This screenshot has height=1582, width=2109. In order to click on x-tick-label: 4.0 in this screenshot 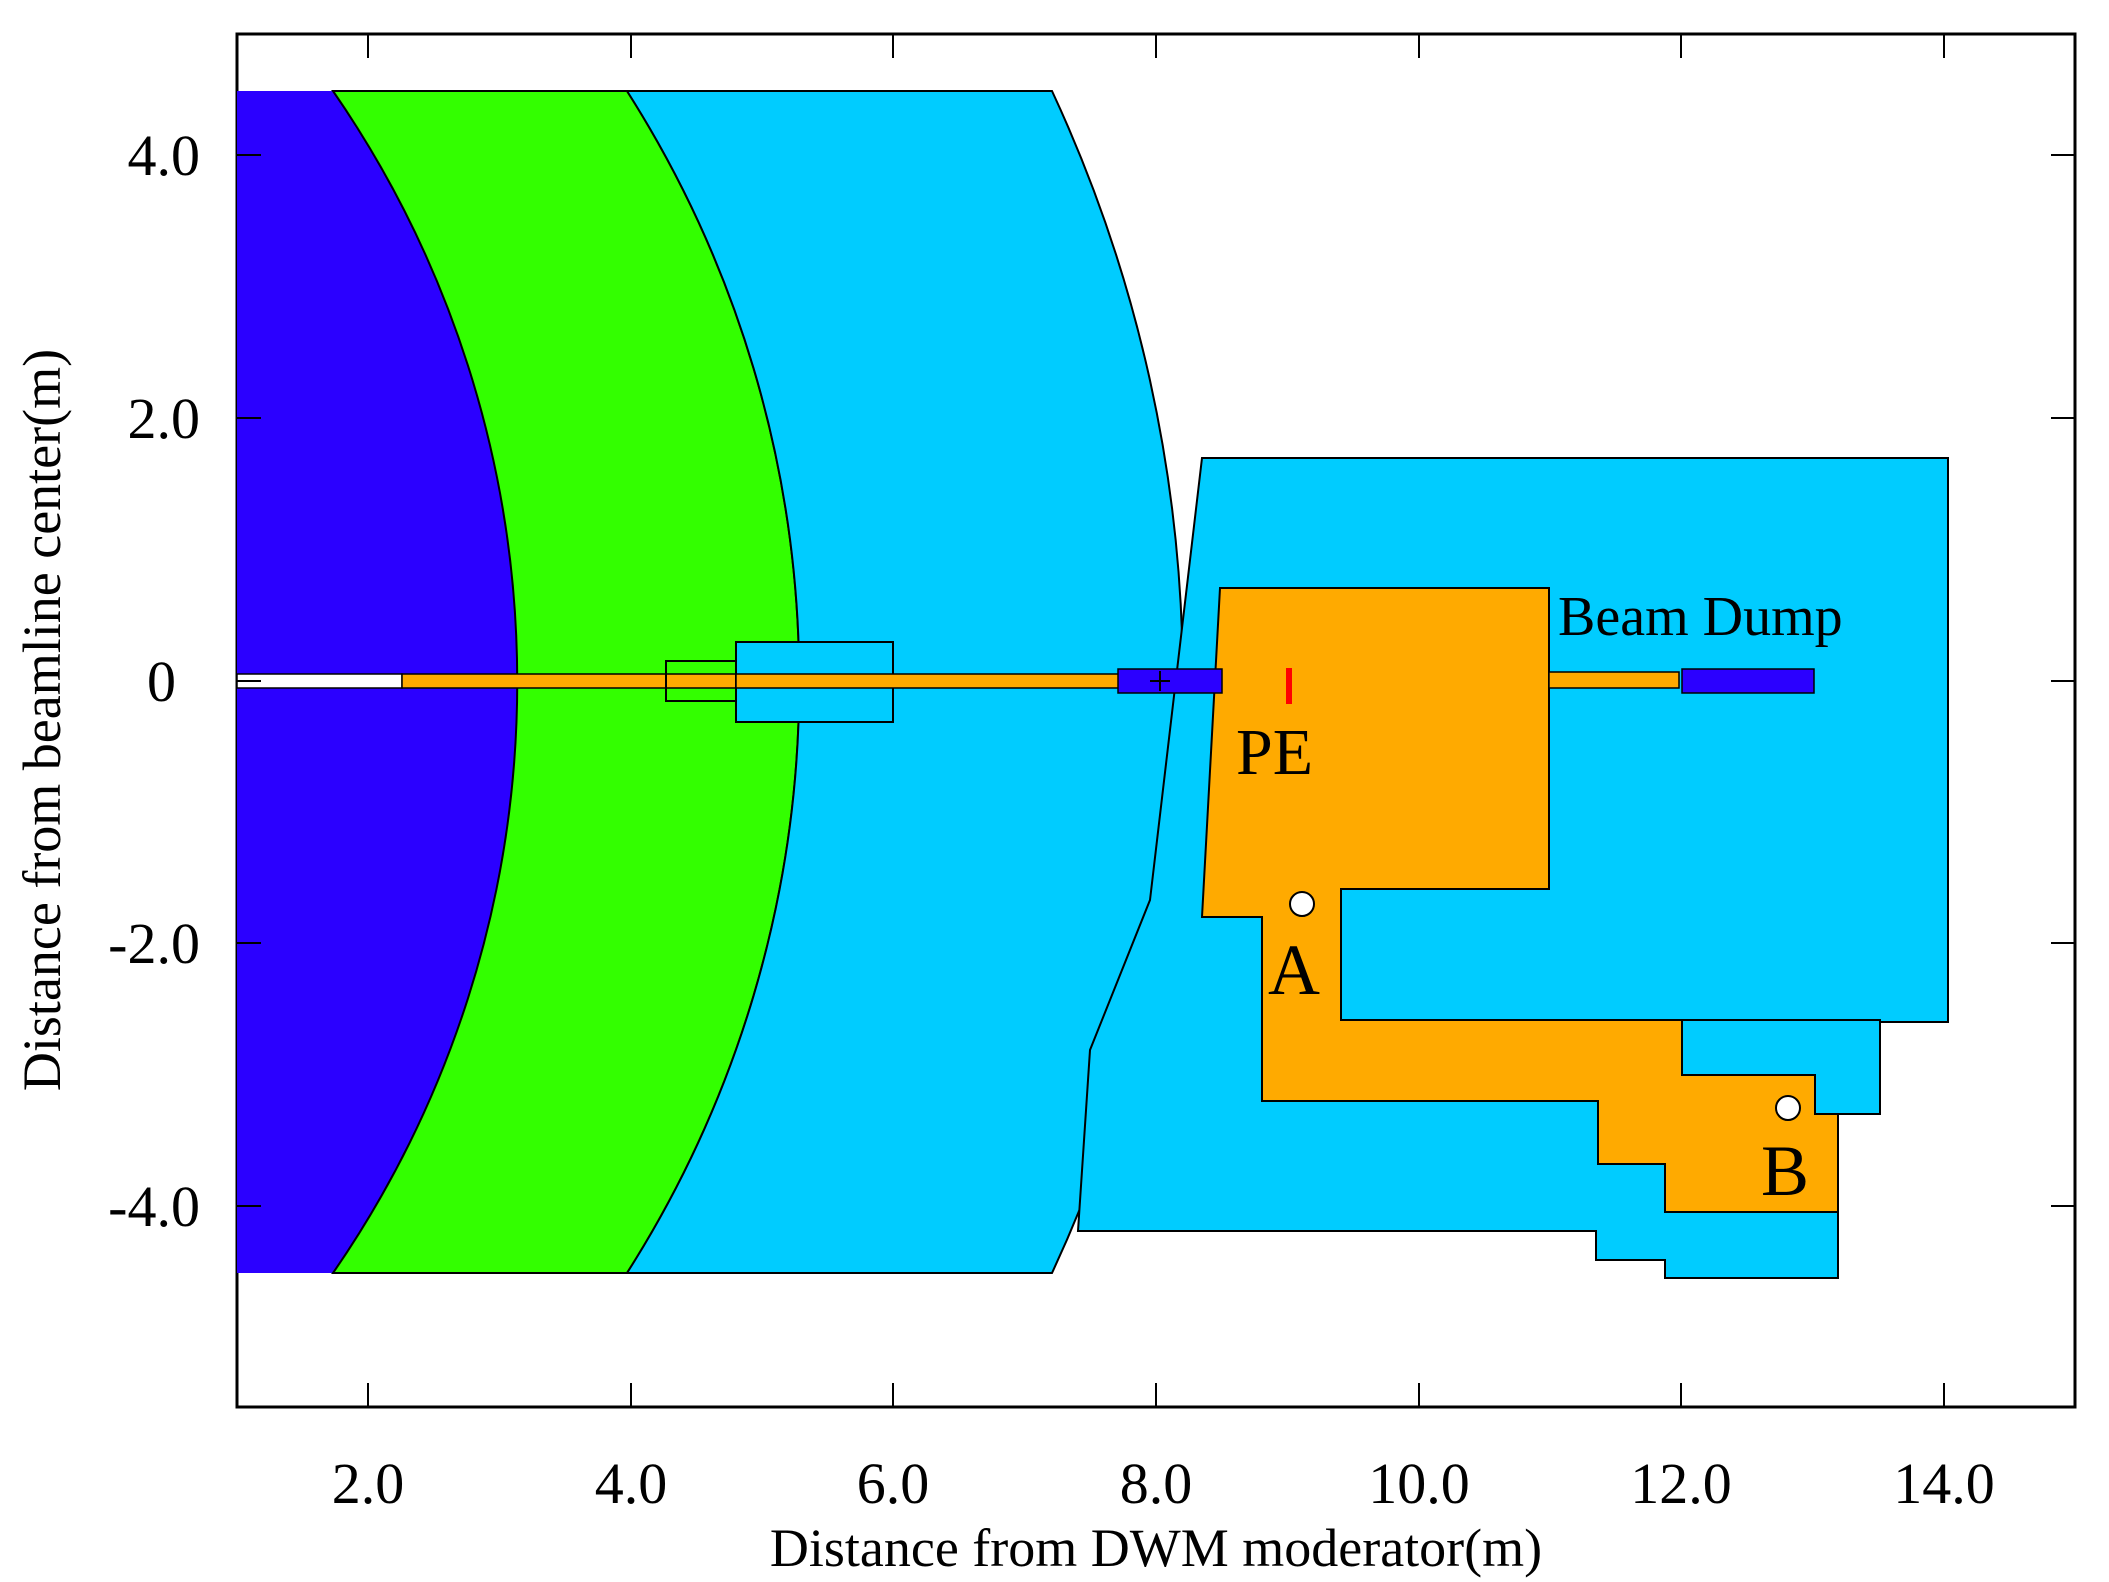, I will do `click(631, 1483)`.